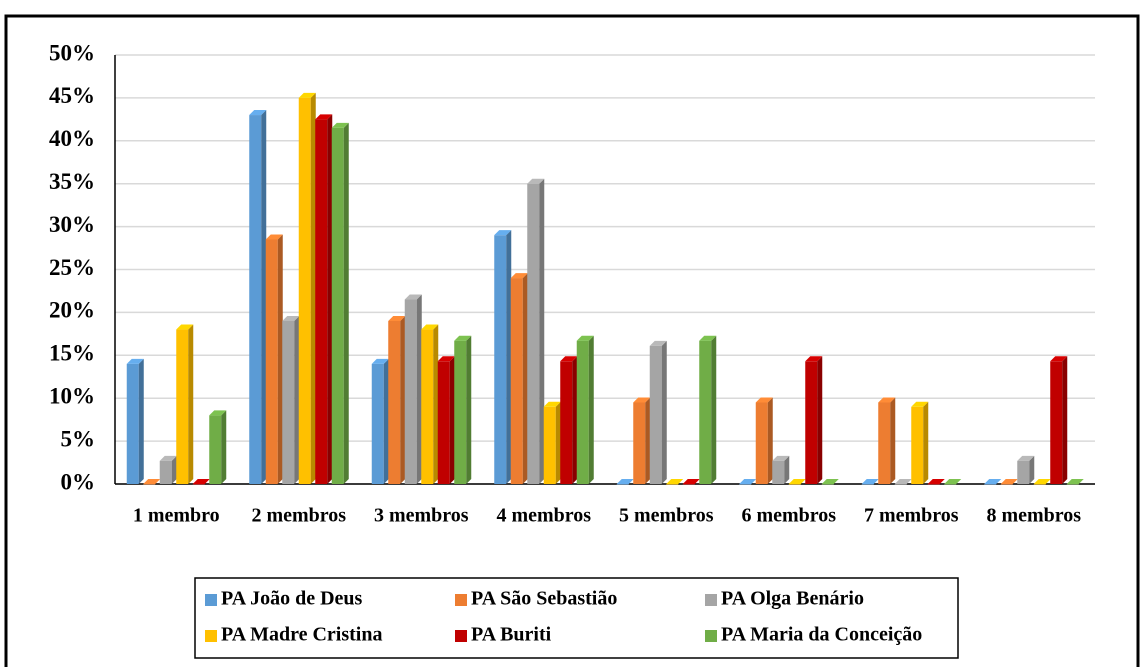 Image resolution: width=1143 pixels, height=667 pixels. What do you see at coordinates (72, 95) in the screenshot?
I see `y-tick-label: 45%` at bounding box center [72, 95].